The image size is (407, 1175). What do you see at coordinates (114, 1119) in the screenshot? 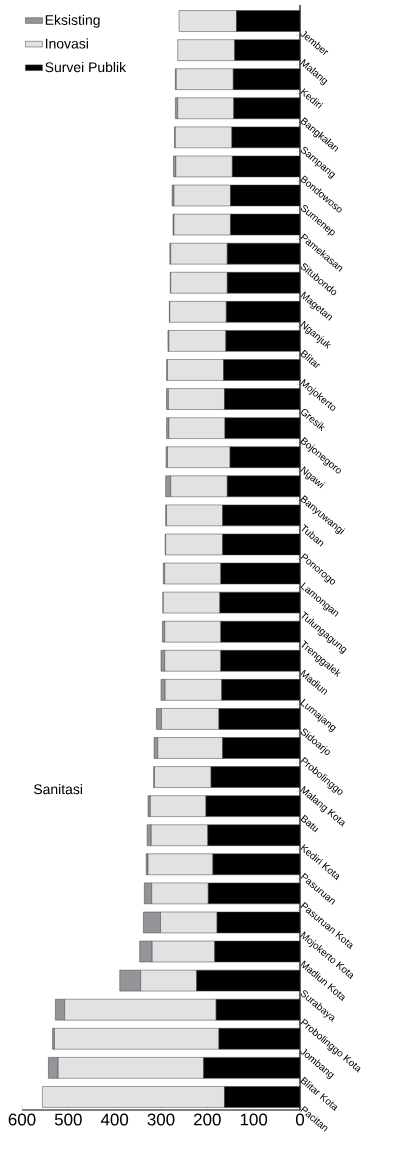
I see `x-tick-label: 400` at bounding box center [114, 1119].